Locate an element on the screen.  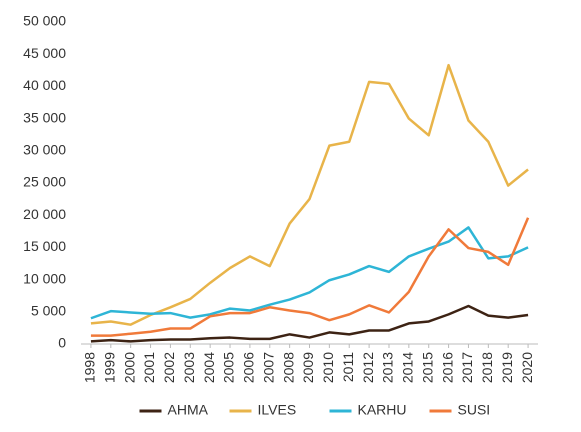
x-tick-label: 2005 is located at coordinates (229, 367).